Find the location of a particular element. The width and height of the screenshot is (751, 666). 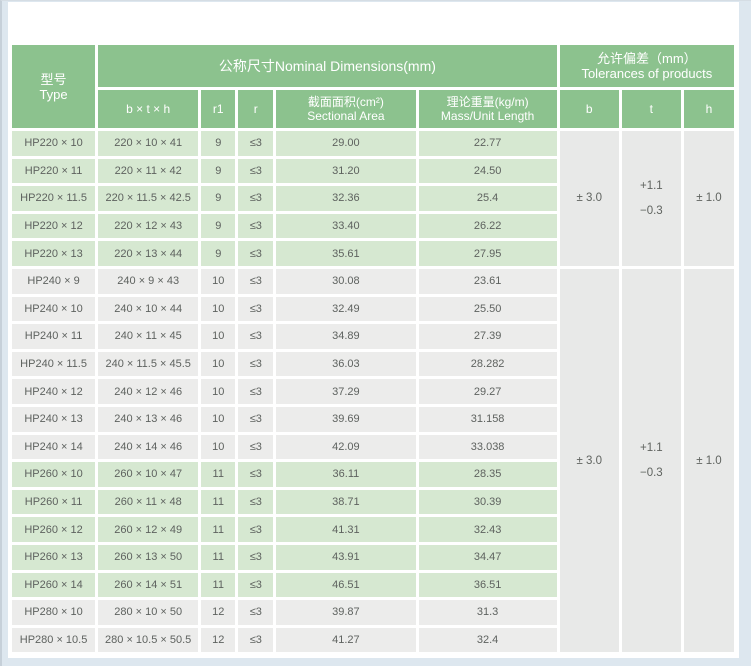

col-header-mass-zh: 理论重量(kg/m) is located at coordinates (487, 101).